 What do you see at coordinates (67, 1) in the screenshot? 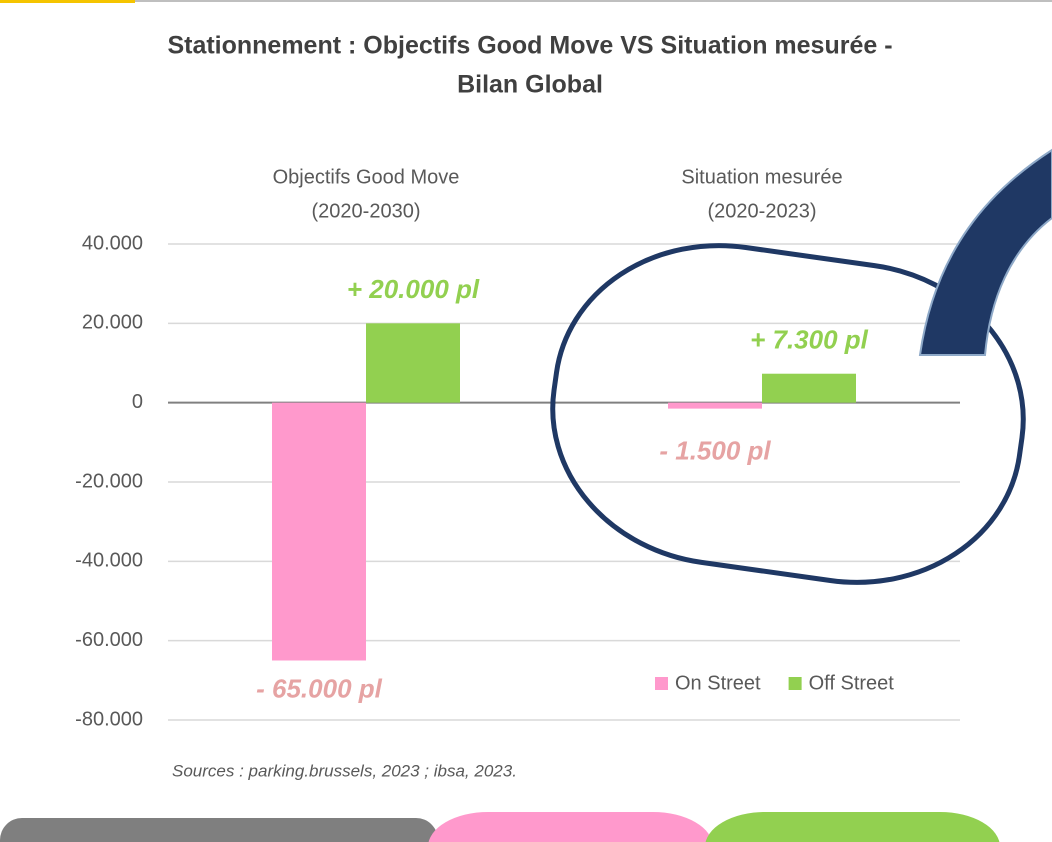
I see `accent-bar` at bounding box center [67, 1].